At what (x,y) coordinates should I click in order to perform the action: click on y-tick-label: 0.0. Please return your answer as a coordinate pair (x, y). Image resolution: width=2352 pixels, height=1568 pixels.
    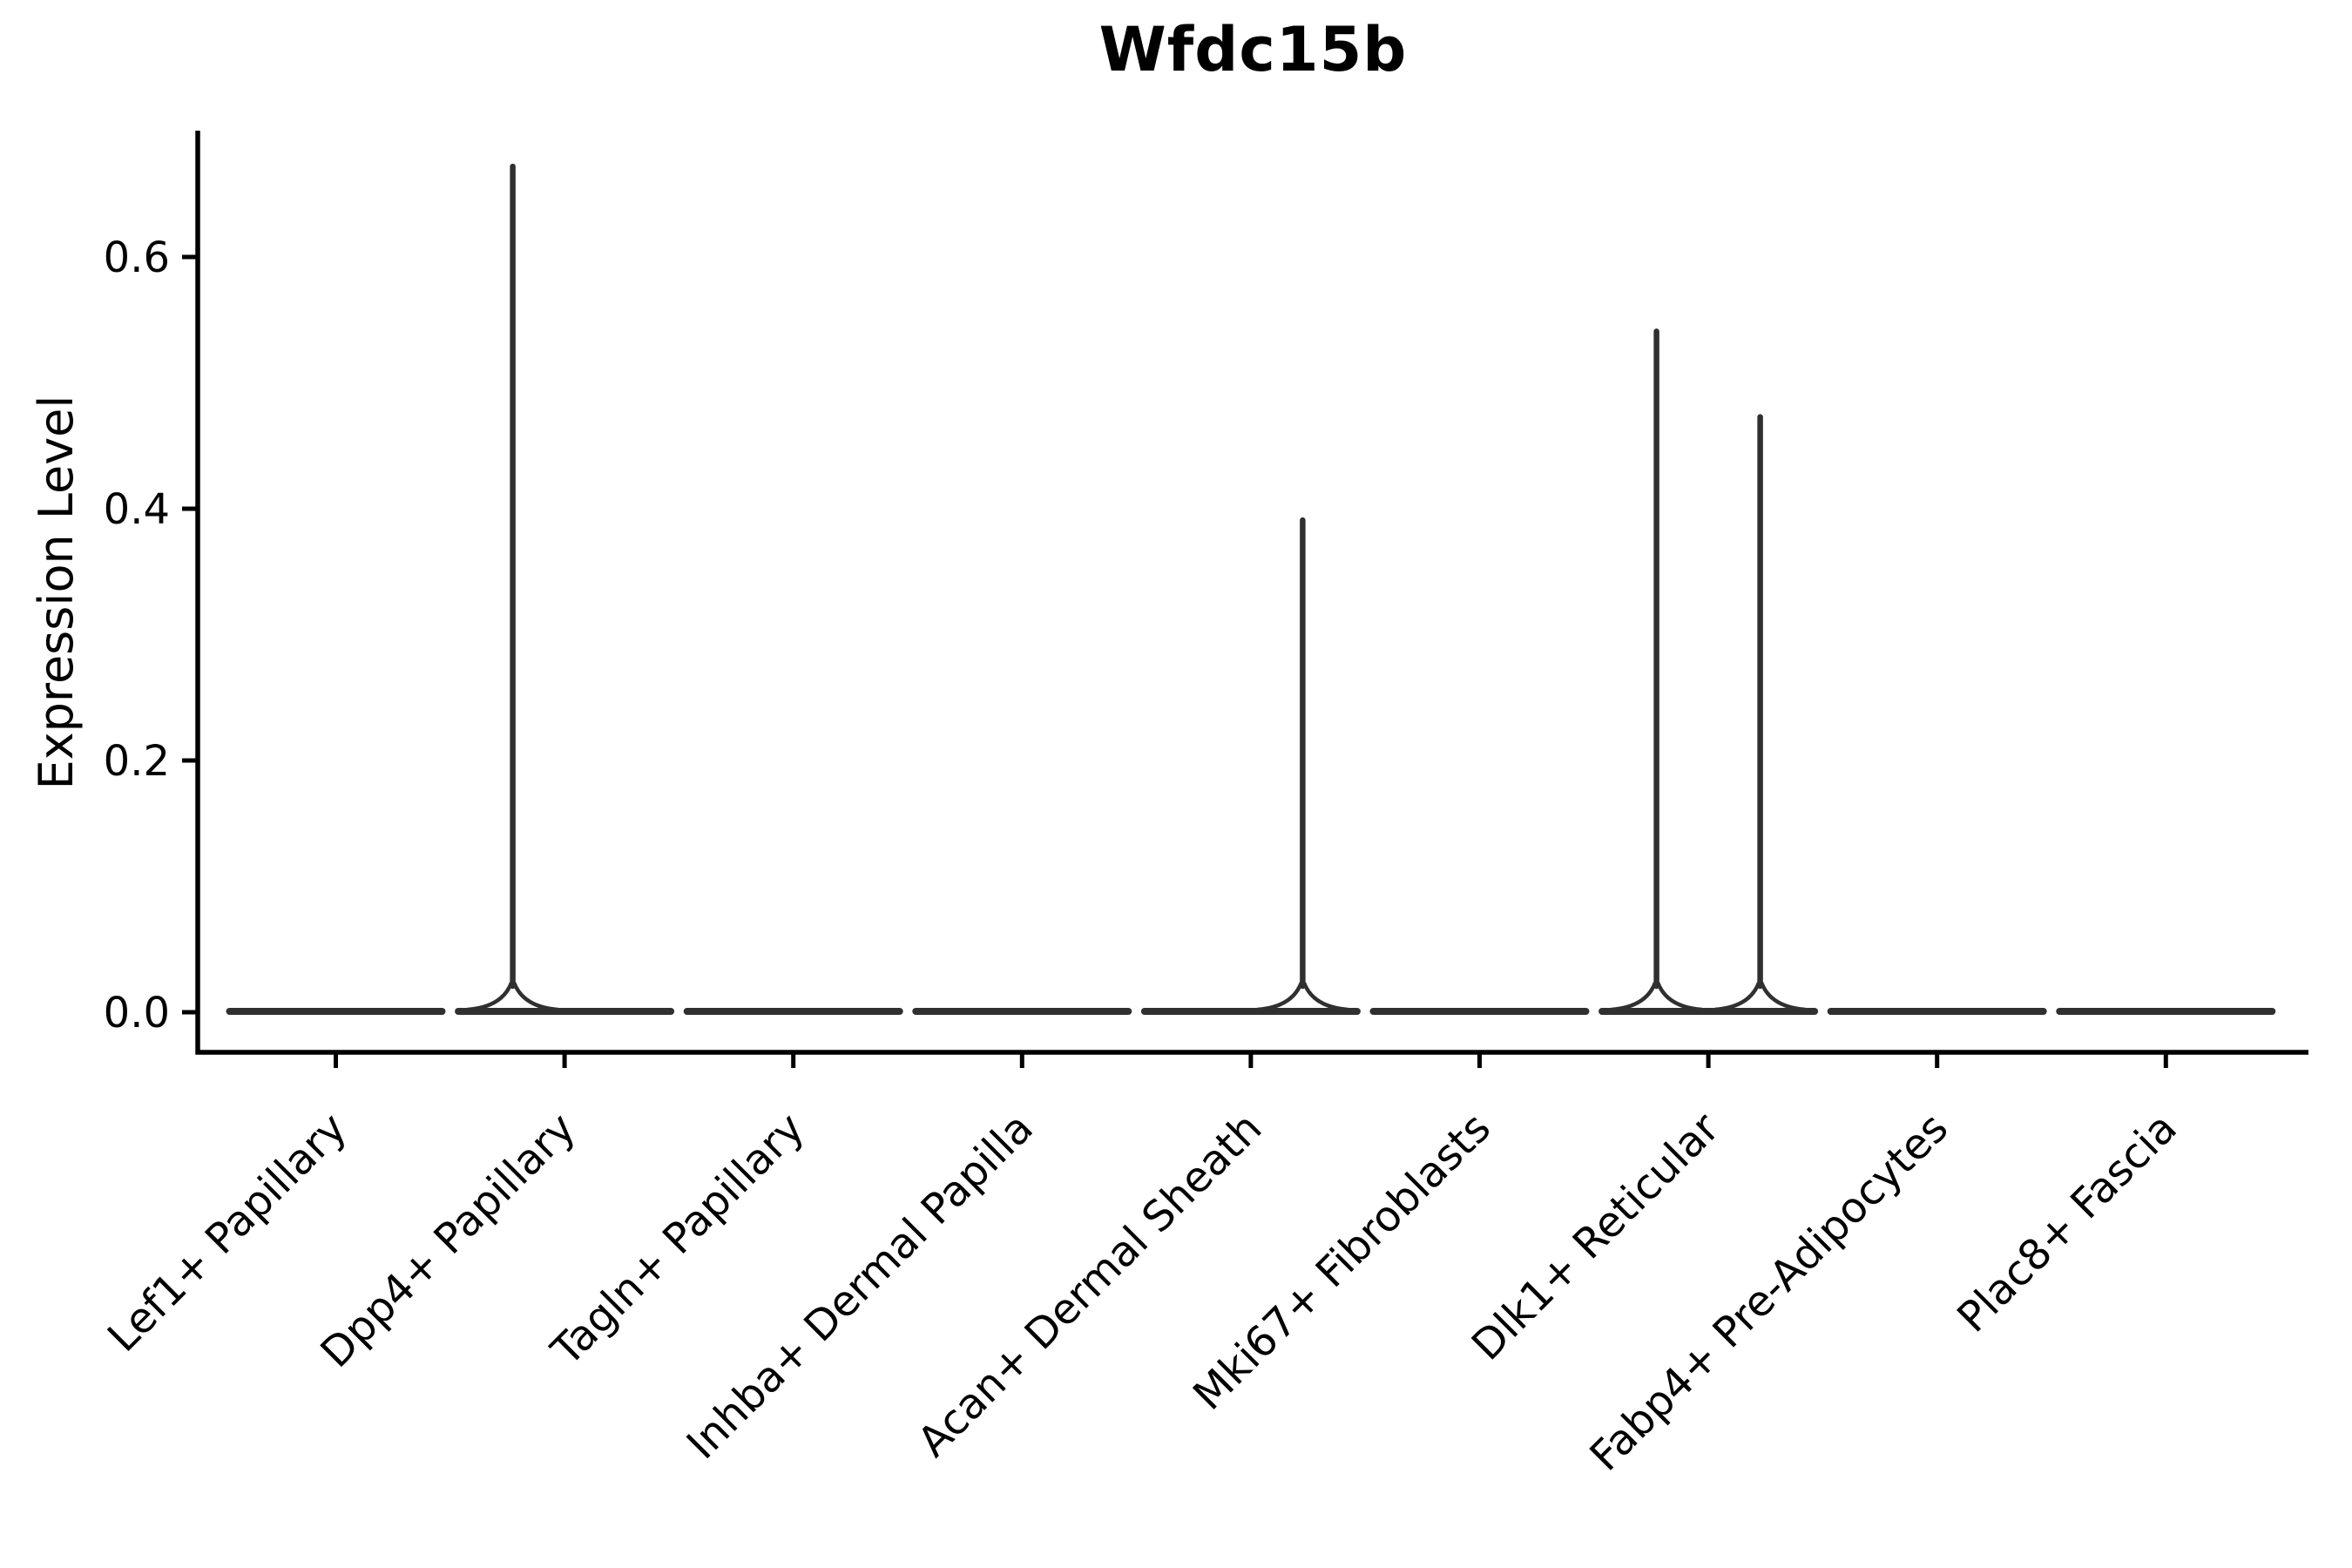
    Looking at the image, I should click on (137, 1013).